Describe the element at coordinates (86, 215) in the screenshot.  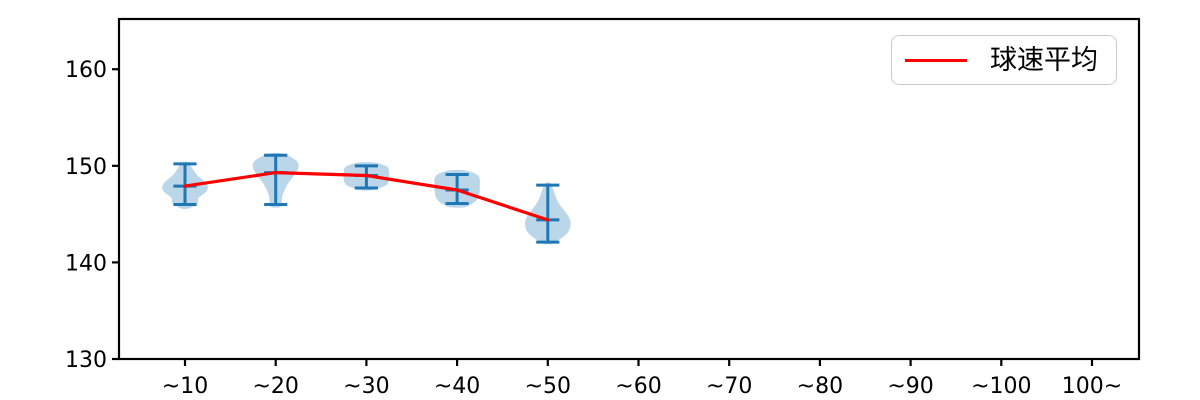
I see `y-axis-tick-labels: 130 140 150 160` at that location.